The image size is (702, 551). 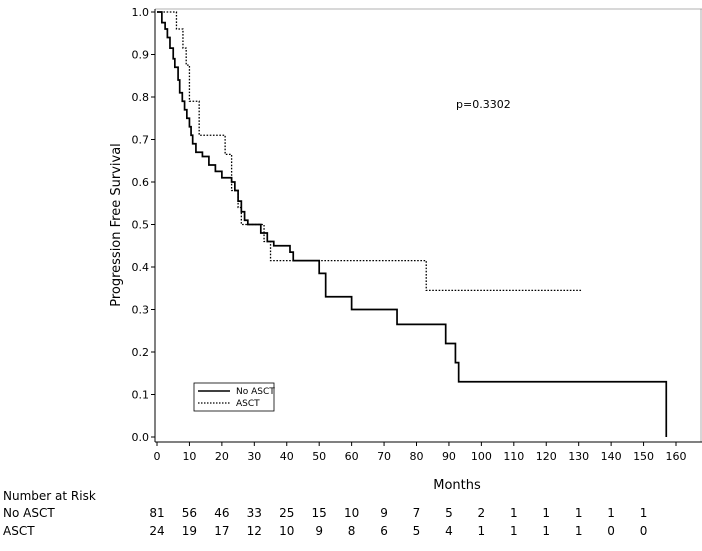 I want to click on risk-cell: 33, so click(x=254, y=513).